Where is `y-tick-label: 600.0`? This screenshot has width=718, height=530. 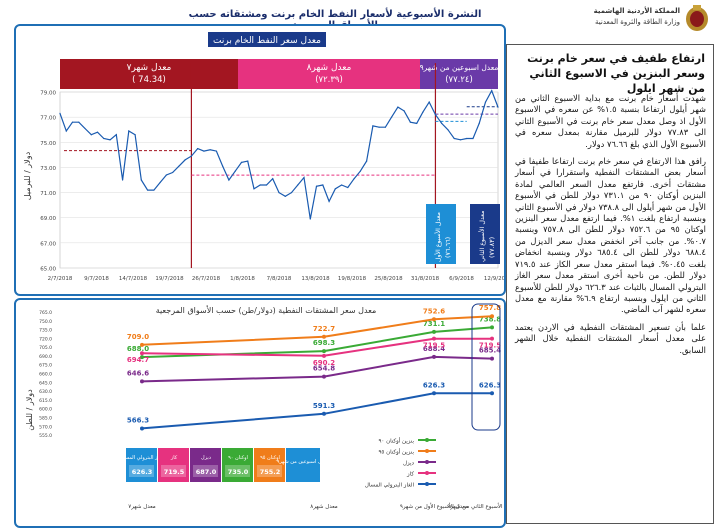
y-tick-label: 600.0 is located at coordinates (45, 410).